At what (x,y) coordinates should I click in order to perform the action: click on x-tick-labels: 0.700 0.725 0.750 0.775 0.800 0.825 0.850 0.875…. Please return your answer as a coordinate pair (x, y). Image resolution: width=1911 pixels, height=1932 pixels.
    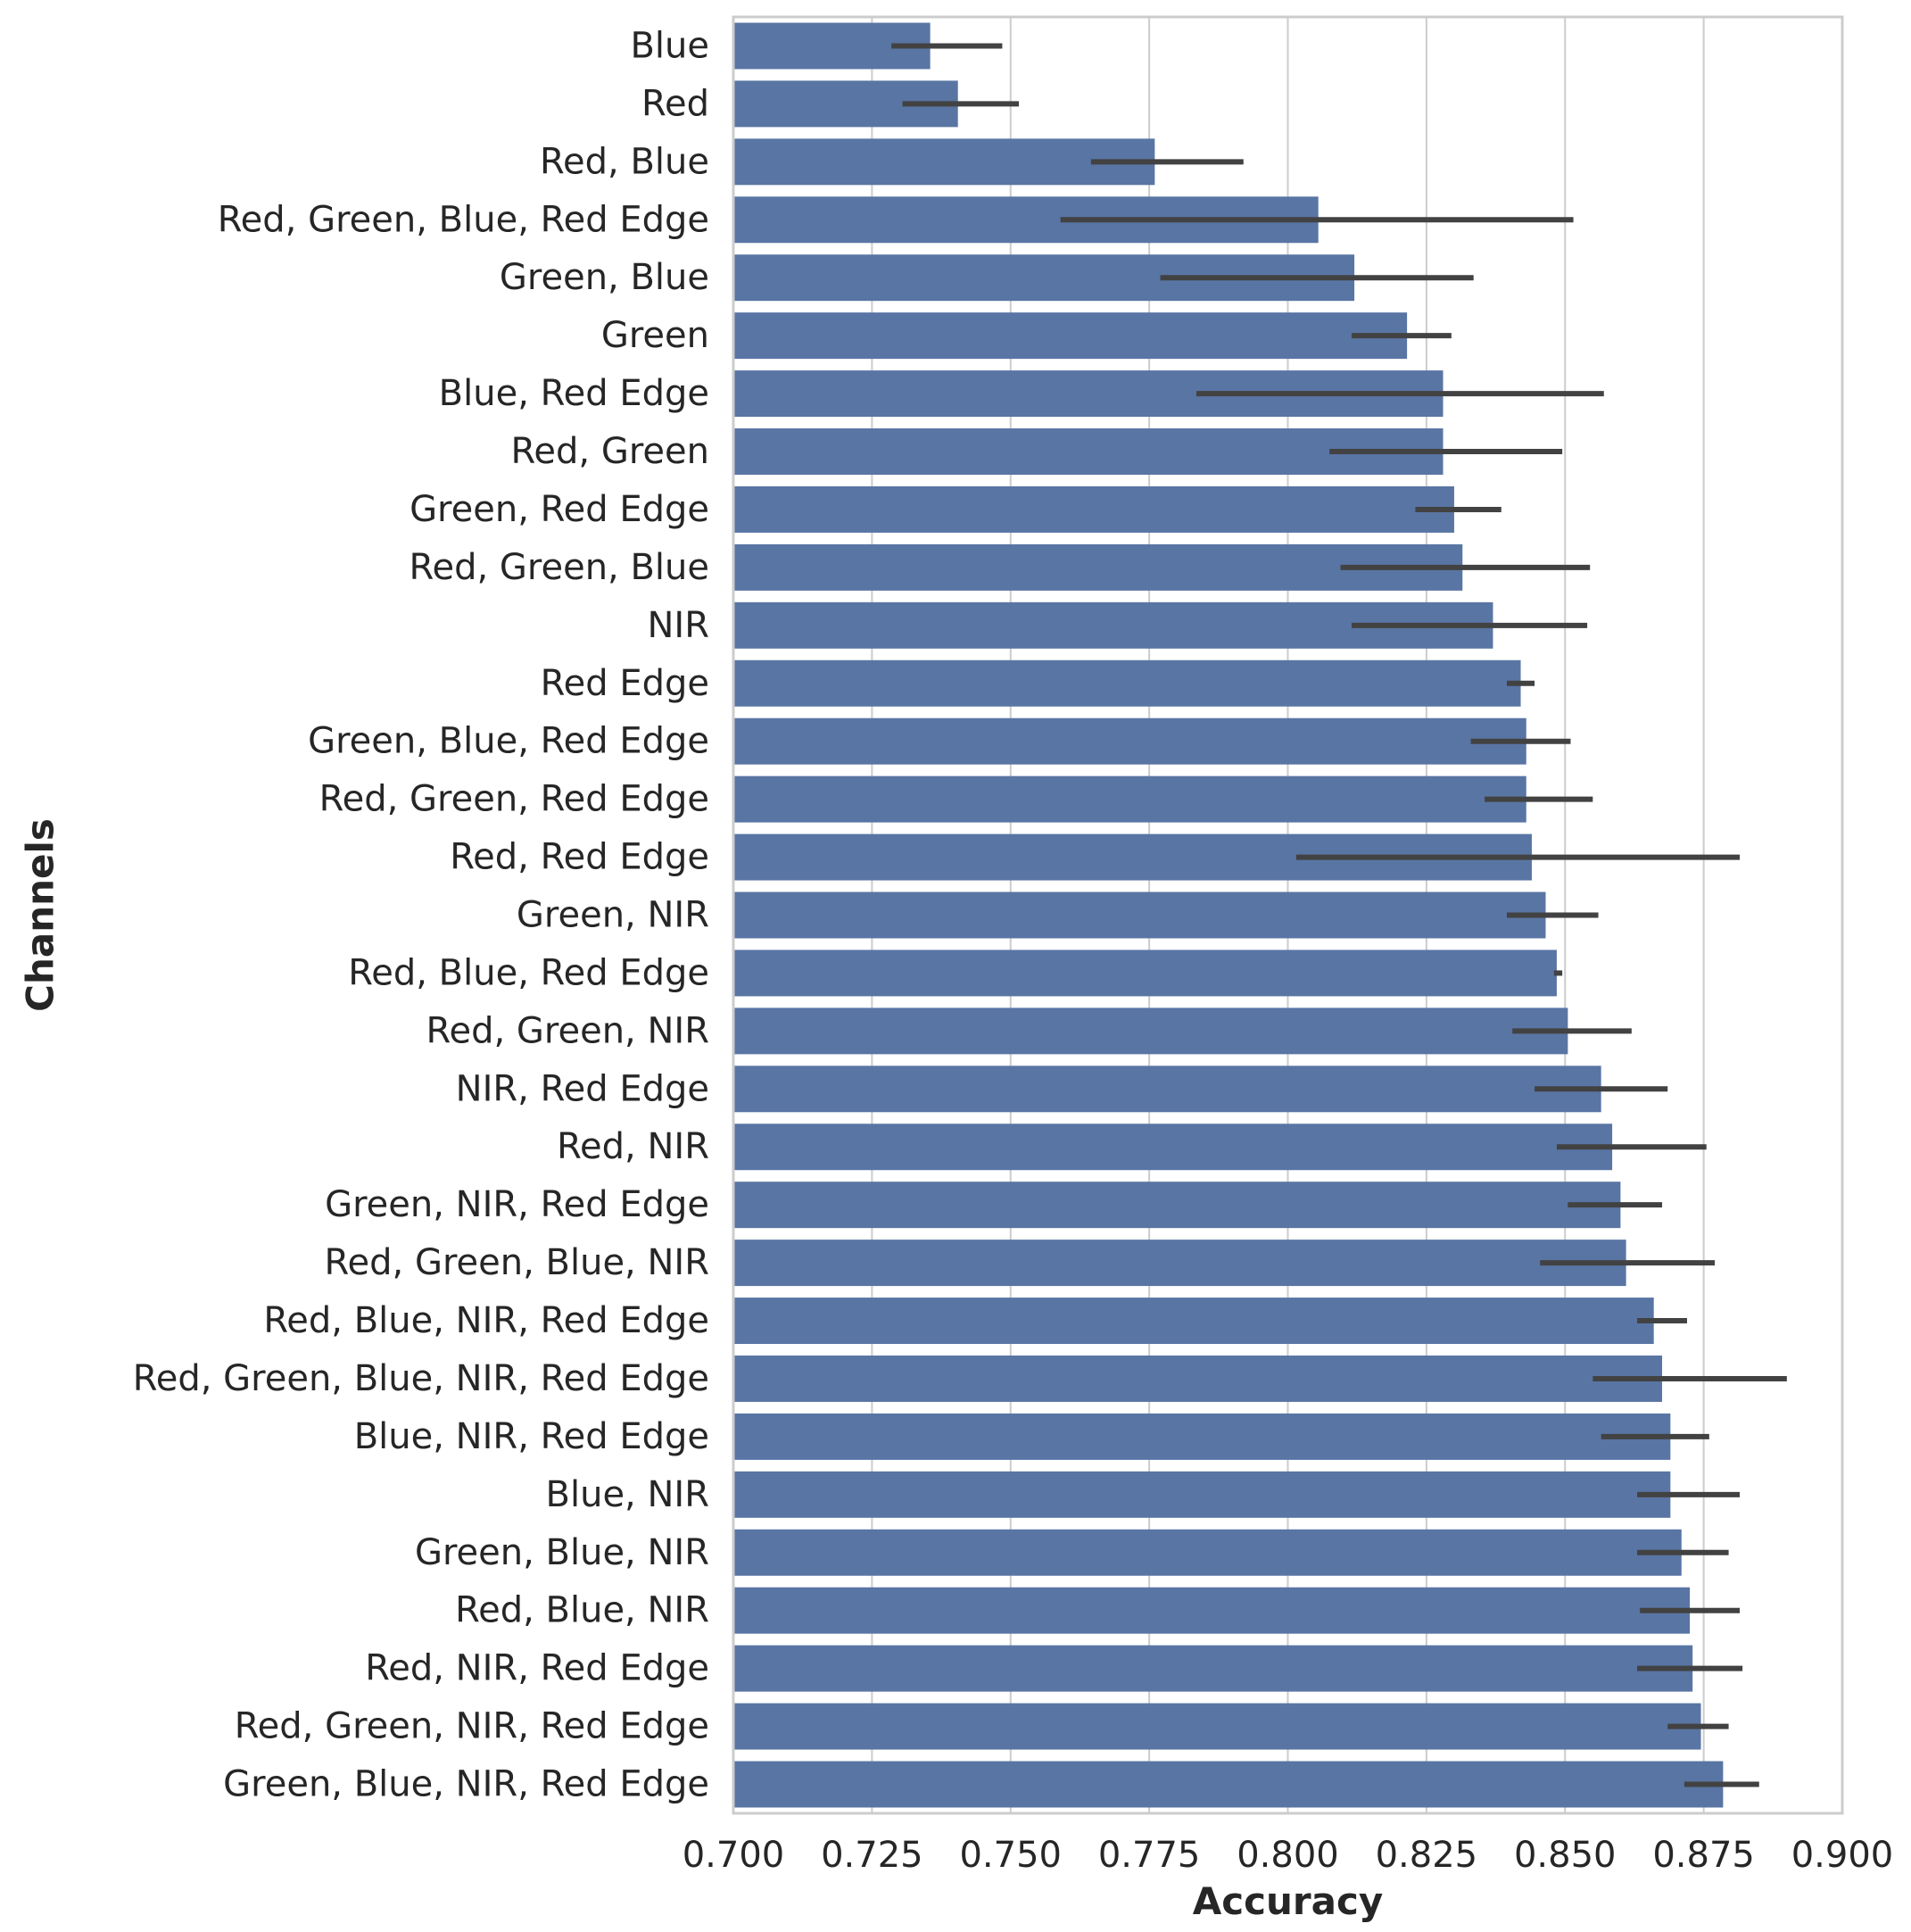
    Looking at the image, I should click on (1288, 1855).